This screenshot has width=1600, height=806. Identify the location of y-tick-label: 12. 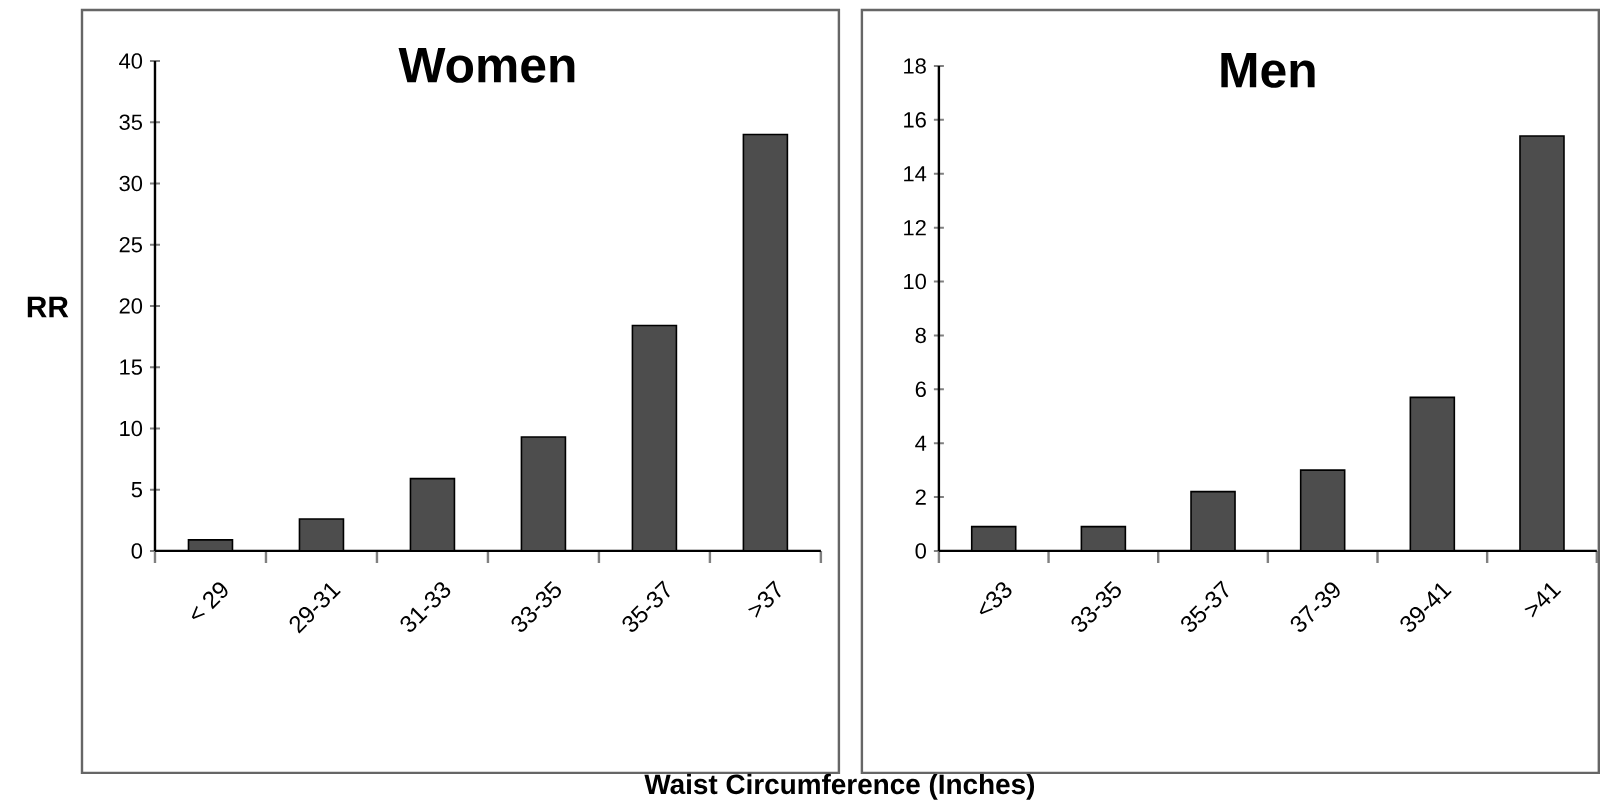
(915, 227).